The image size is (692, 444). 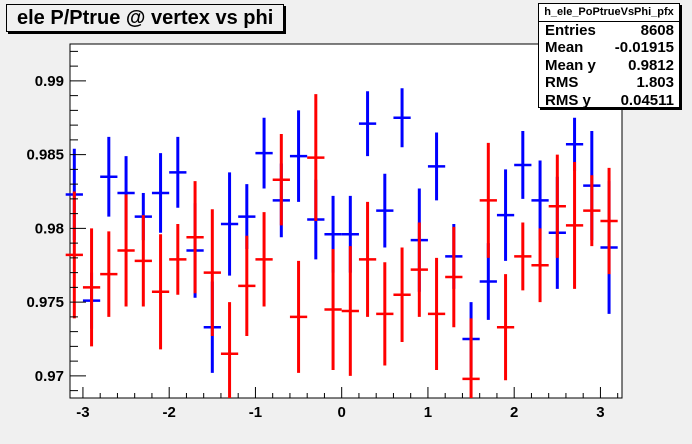 I want to click on x-tick-label: -1, so click(x=255, y=412).